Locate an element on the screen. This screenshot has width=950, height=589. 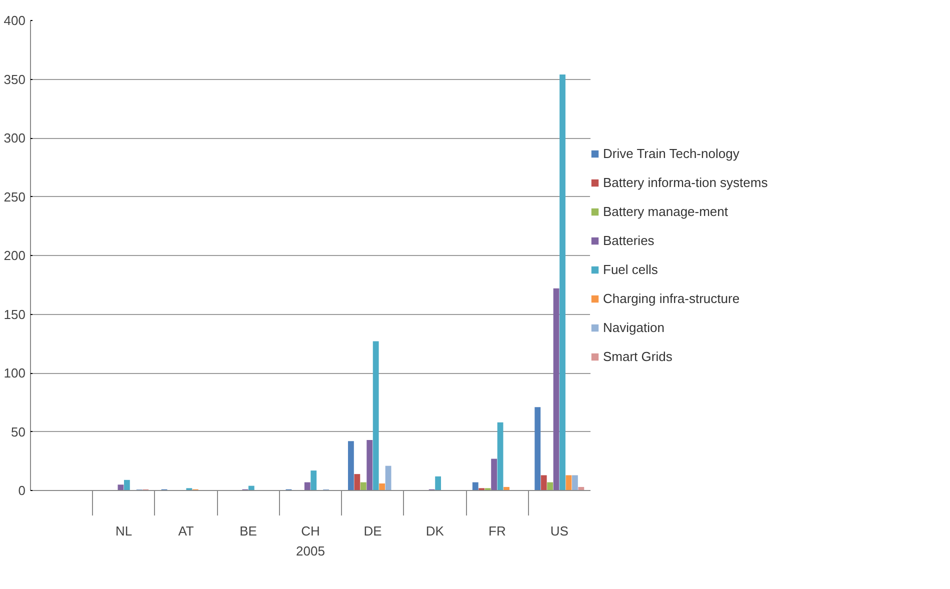
y-tick-label: 100 is located at coordinates (15, 373).